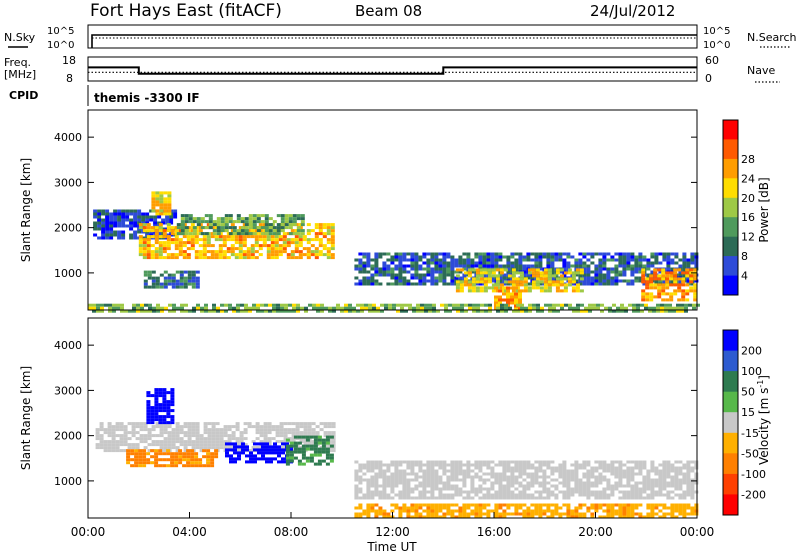 The width and height of the screenshot is (800, 554). Describe the element at coordinates (748, 217) in the screenshot. I see `colorbar-tick-label: 16` at that location.